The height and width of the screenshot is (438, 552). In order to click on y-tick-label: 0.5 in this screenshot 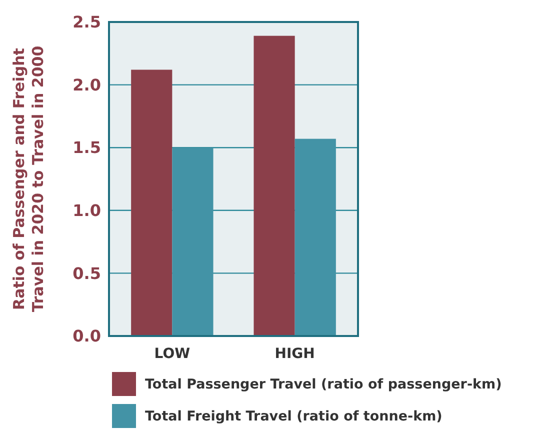, I will do `click(86, 273)`.